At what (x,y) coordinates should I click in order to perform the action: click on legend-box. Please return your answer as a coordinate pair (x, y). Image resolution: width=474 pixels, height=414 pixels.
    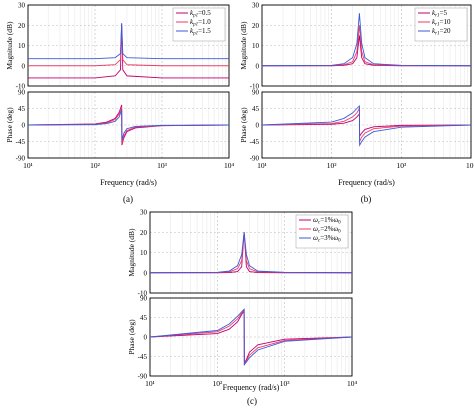
    Looking at the image, I should click on (322, 231).